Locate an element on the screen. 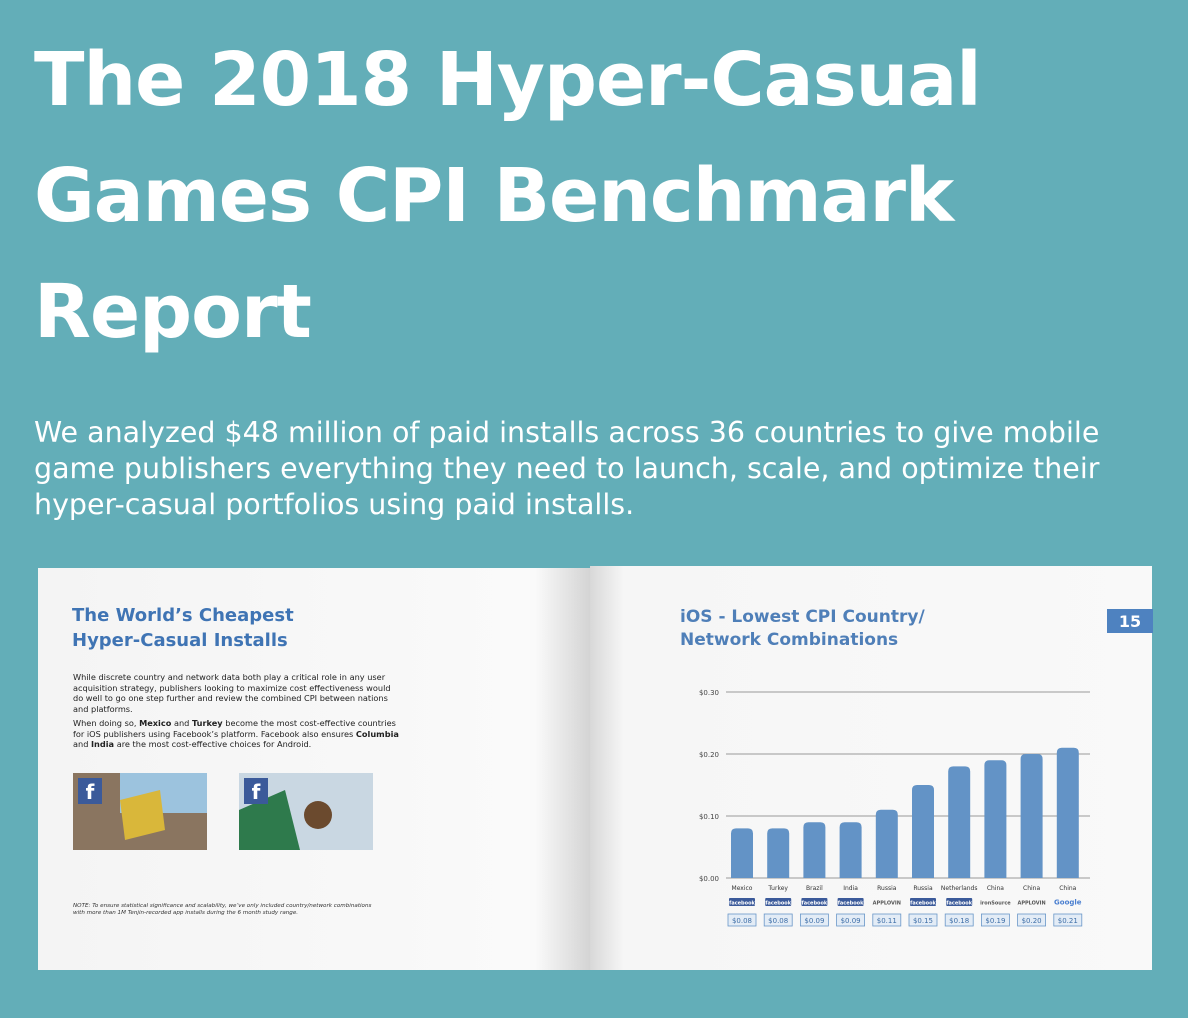 The image size is (1188, 1018). x-tick-label: India is located at coordinates (850, 888).